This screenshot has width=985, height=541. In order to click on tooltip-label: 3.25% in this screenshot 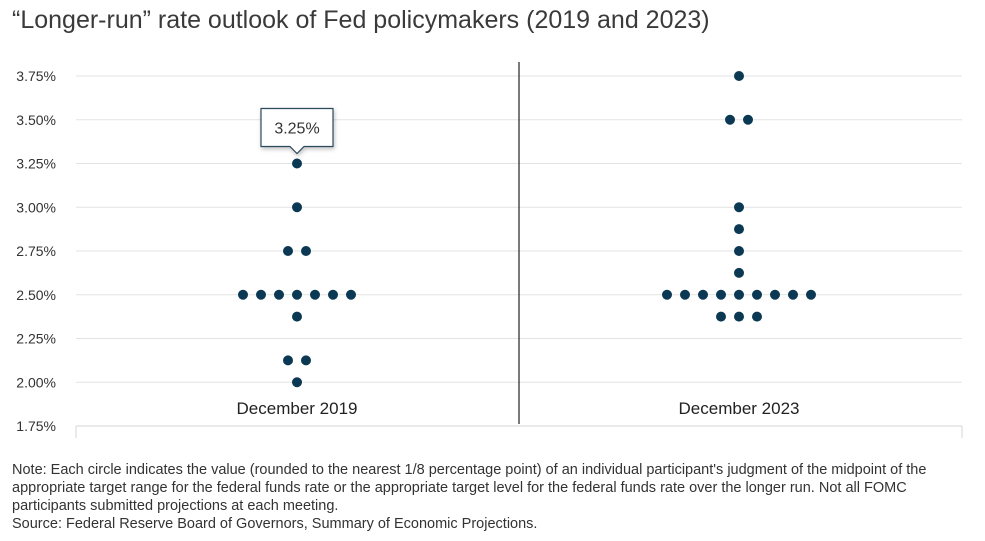, I will do `click(296, 129)`.